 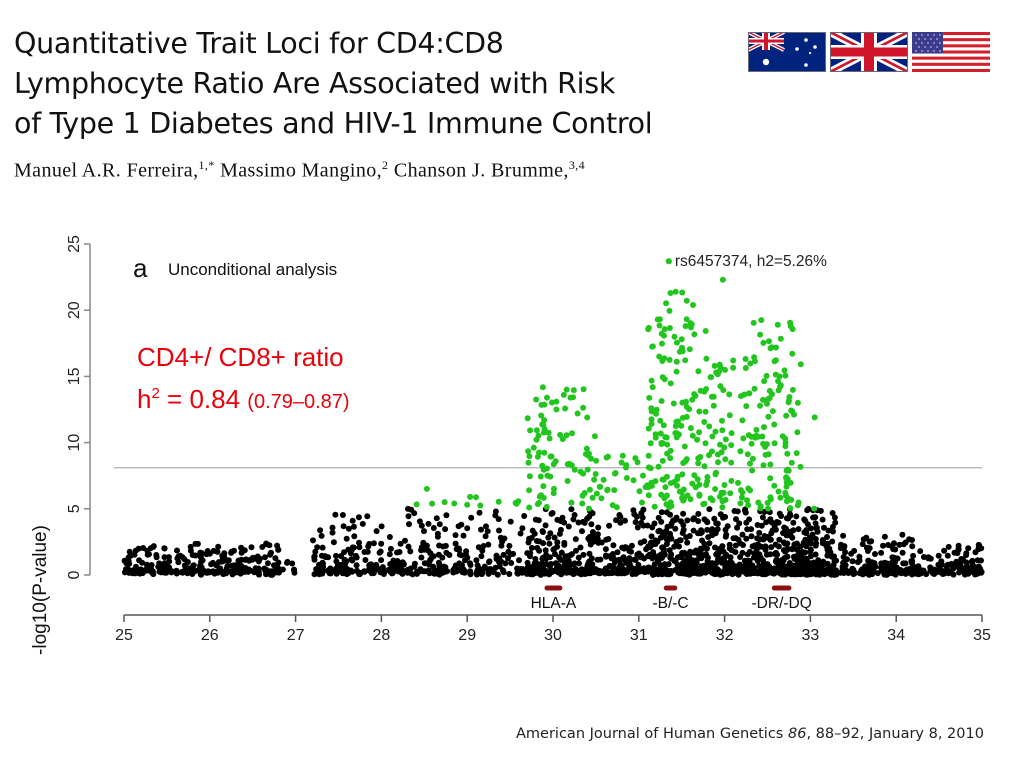 I want to click on usa-flag-icon, so click(x=951, y=52).